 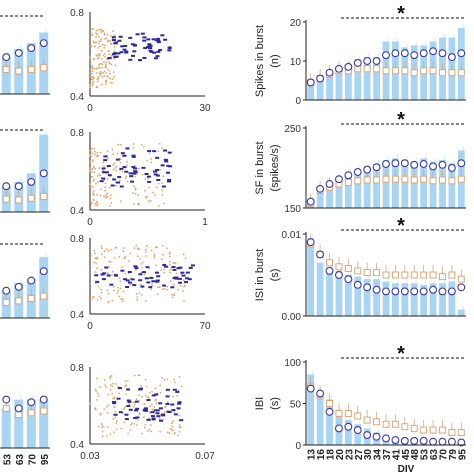 What do you see at coordinates (296, 23) in the screenshot?
I see `ytick-label-0-2: 20` at bounding box center [296, 23].